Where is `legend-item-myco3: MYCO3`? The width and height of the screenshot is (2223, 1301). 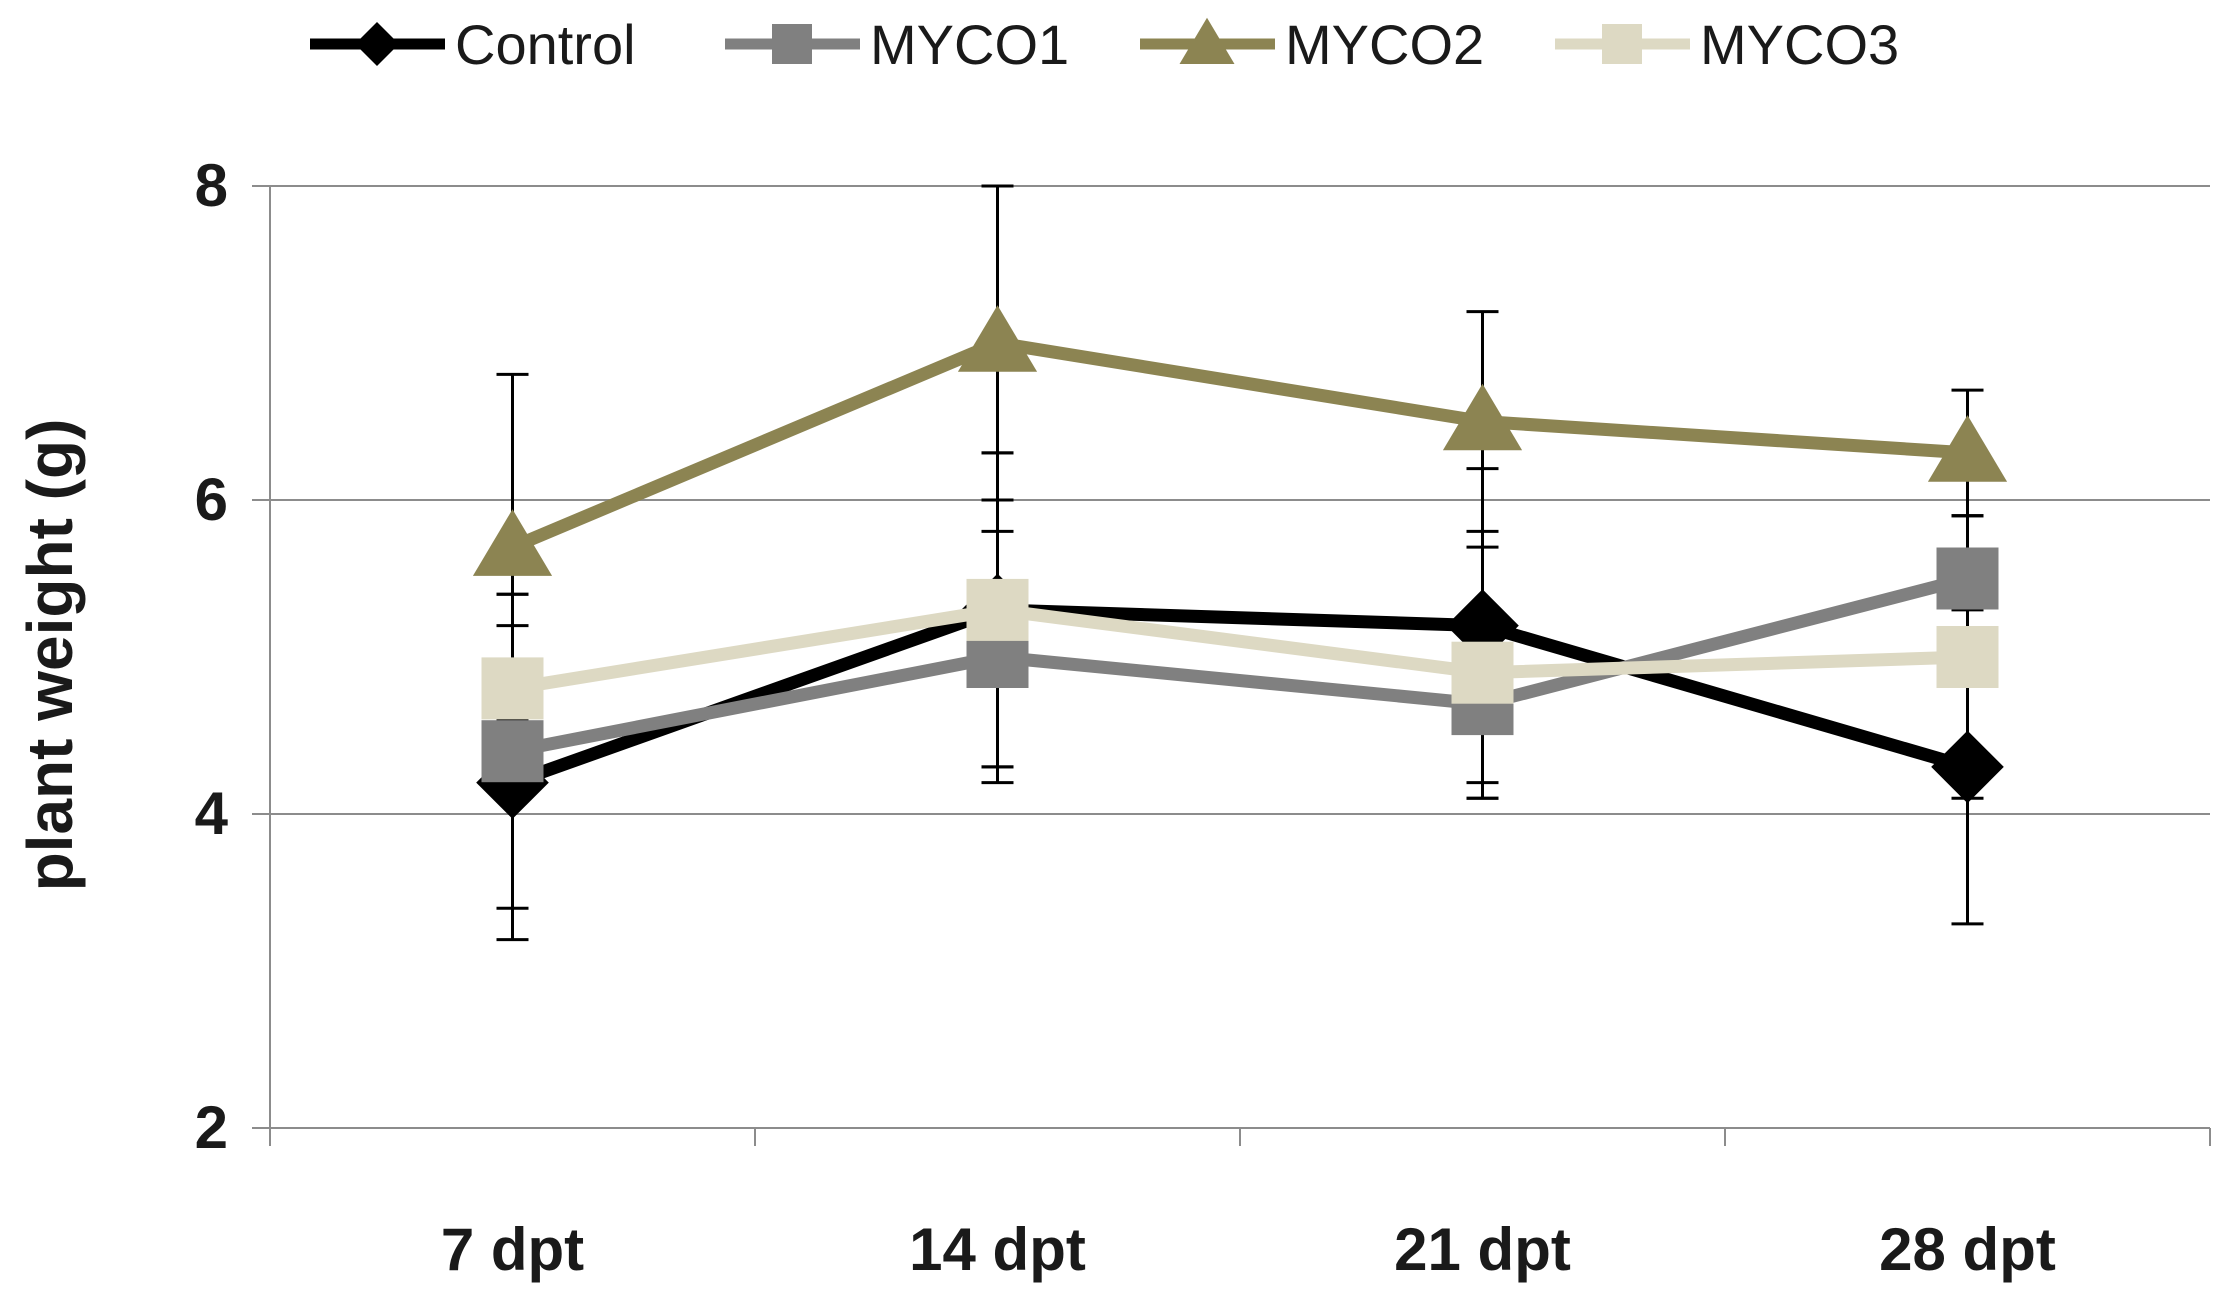 legend-item-myco3: MYCO3 is located at coordinates (1727, 44).